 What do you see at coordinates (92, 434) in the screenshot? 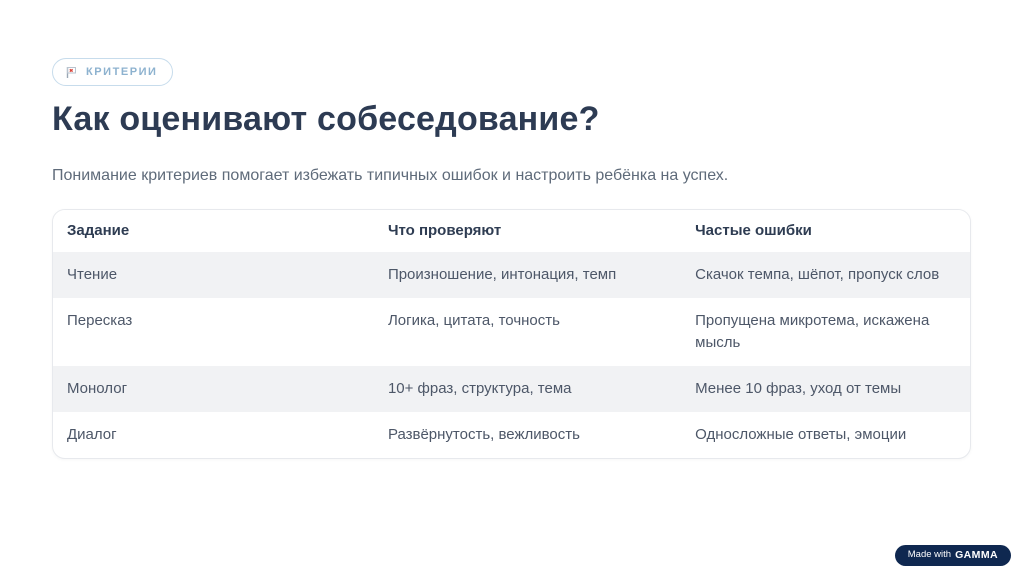
I see `cell-task: Диалог` at bounding box center [92, 434].